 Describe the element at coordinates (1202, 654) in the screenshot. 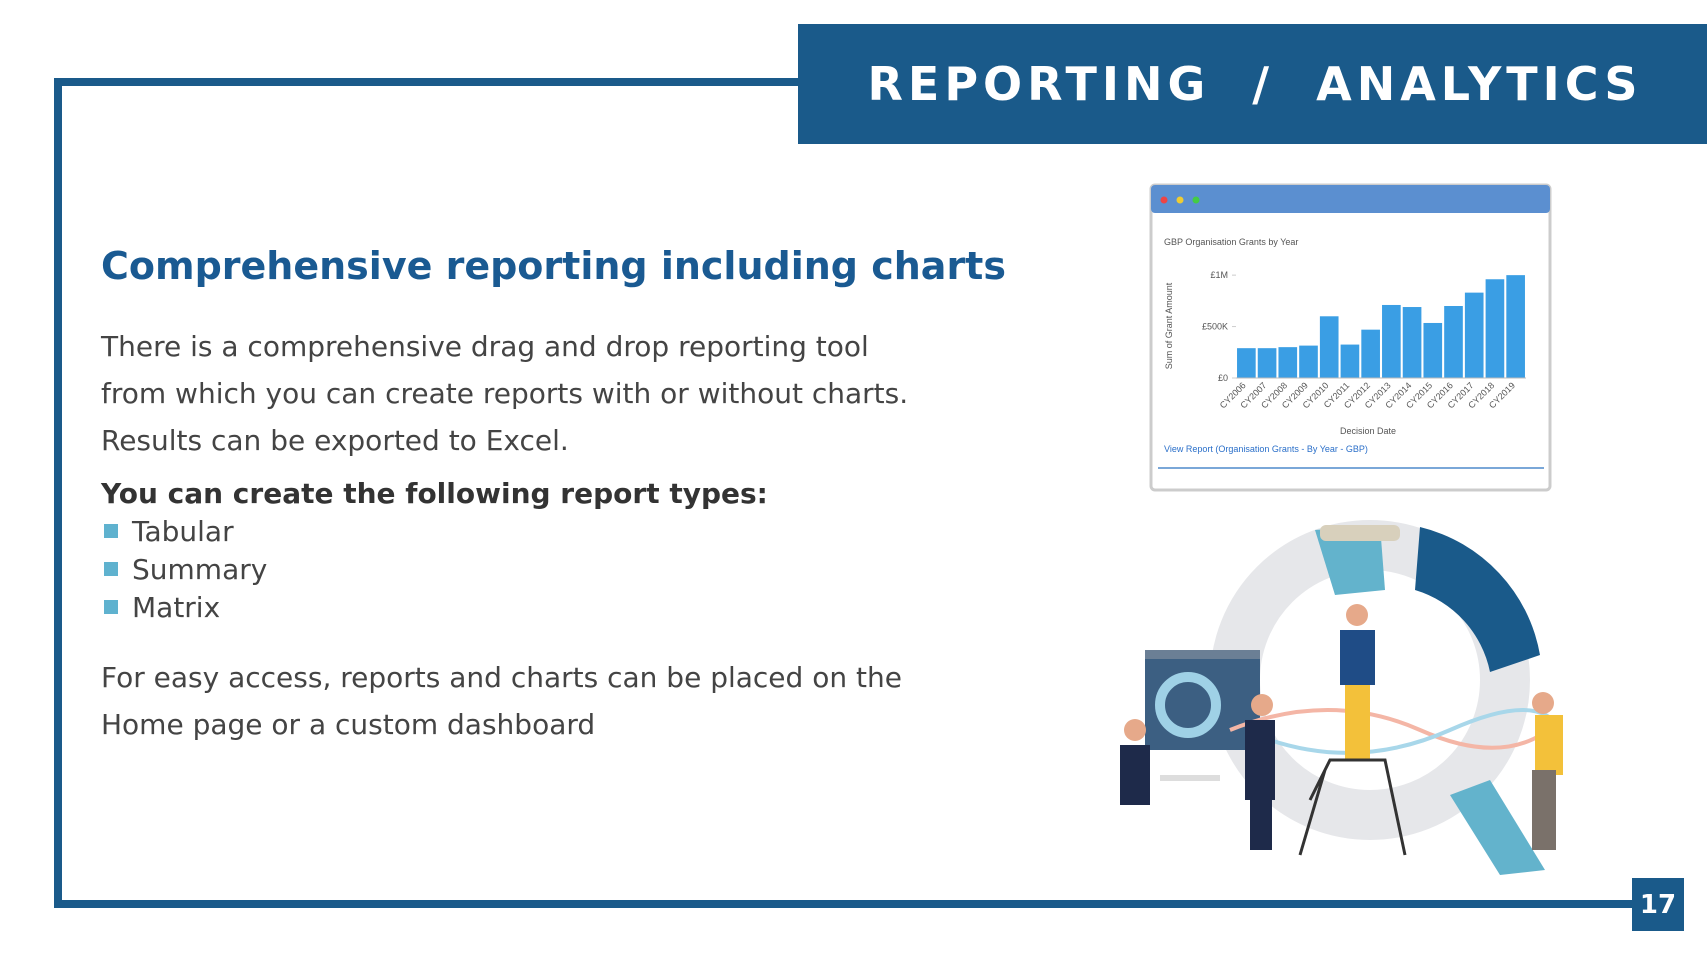

I see `board-top` at that location.